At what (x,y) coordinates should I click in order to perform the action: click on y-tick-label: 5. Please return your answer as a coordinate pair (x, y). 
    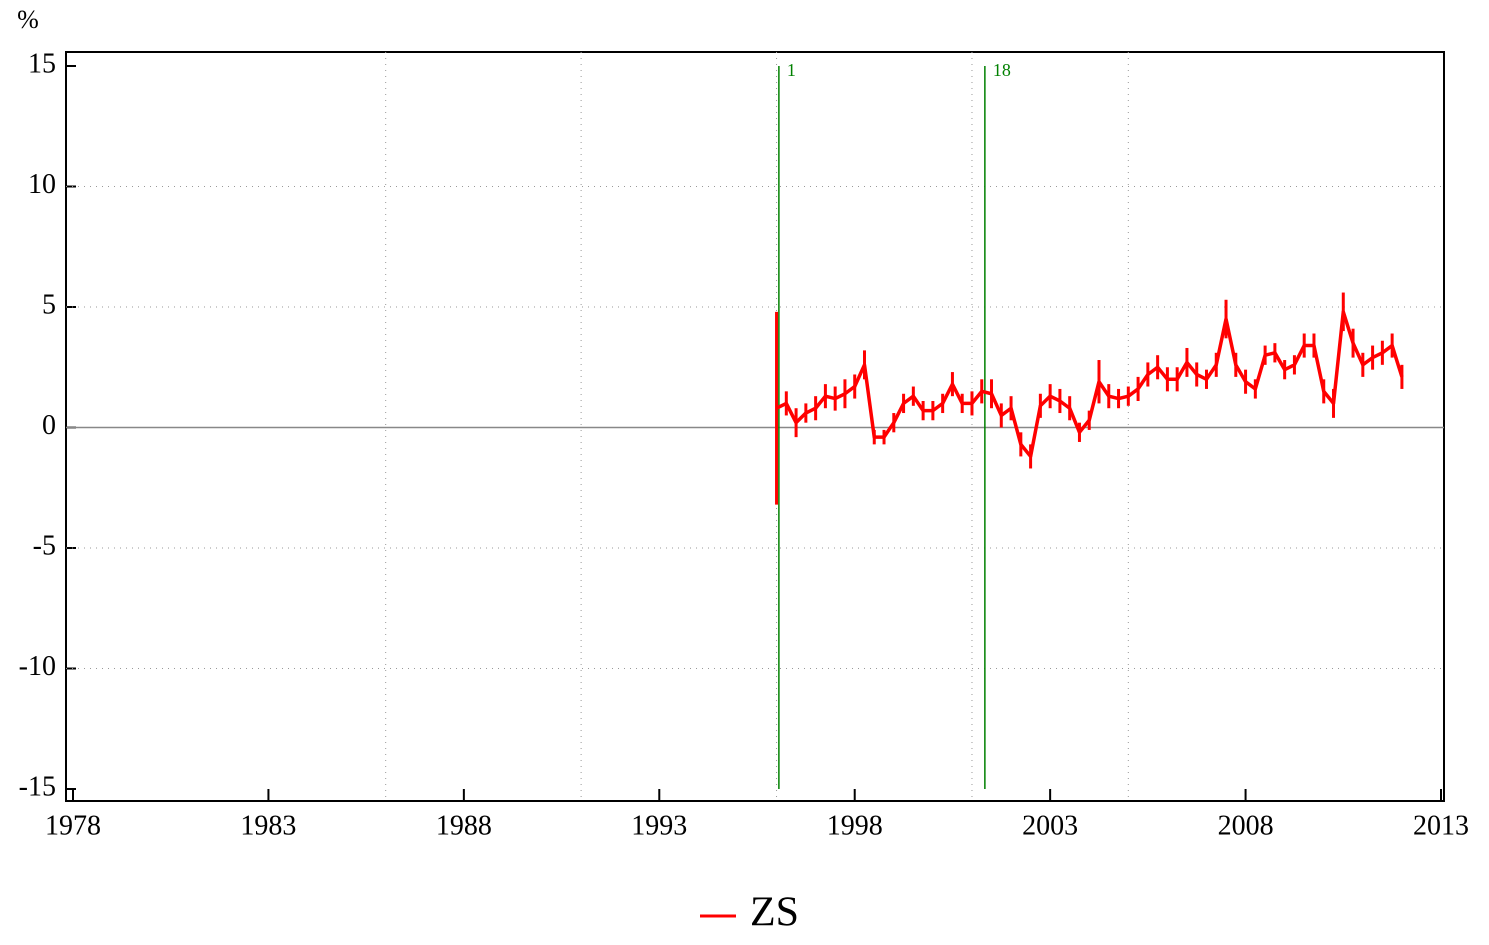
    Looking at the image, I should click on (49, 304).